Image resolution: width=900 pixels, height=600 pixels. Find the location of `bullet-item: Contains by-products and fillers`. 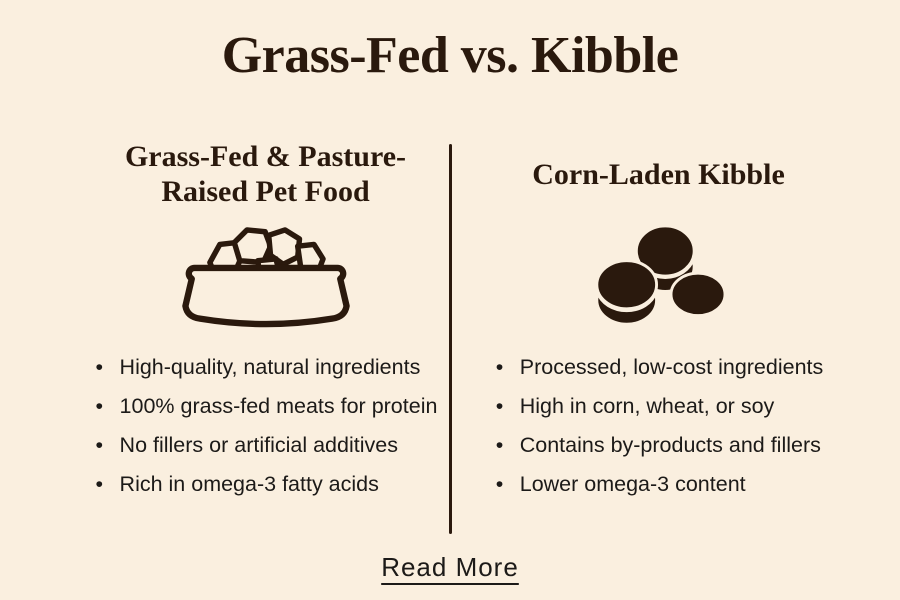

bullet-item: Contains by-products and fillers is located at coordinates (659, 445).